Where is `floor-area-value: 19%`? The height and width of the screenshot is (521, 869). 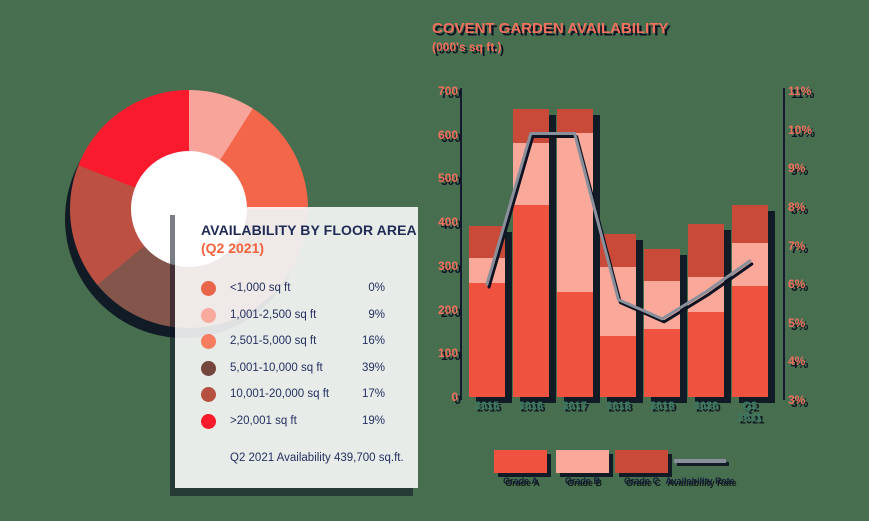
floor-area-value: 19% is located at coordinates (373, 420).